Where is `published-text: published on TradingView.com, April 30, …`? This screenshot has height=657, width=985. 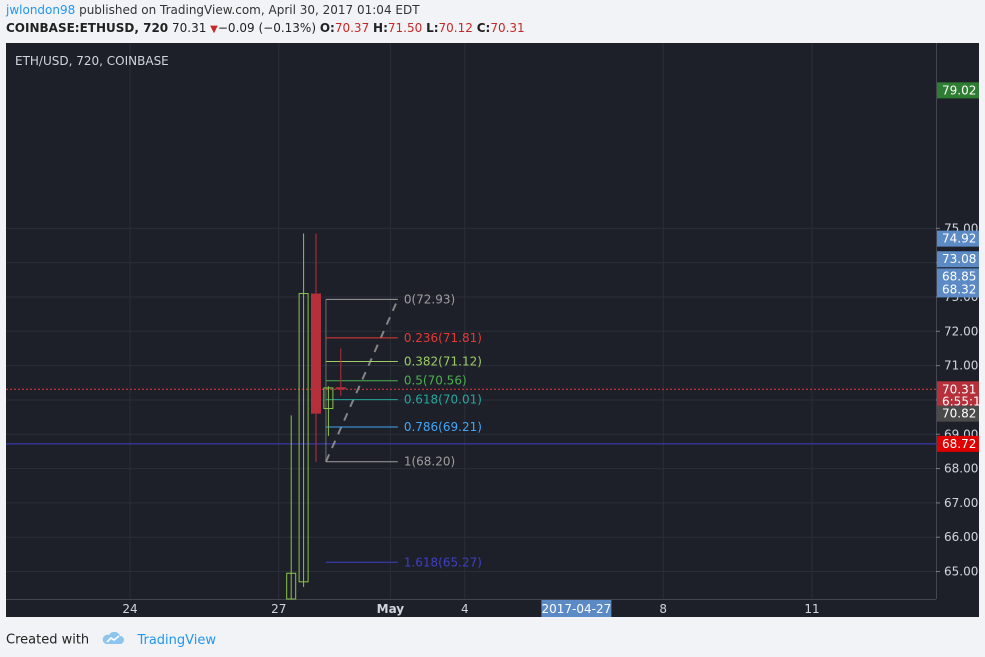 published-text: published on TradingView.com, April 30, … is located at coordinates (247, 10).